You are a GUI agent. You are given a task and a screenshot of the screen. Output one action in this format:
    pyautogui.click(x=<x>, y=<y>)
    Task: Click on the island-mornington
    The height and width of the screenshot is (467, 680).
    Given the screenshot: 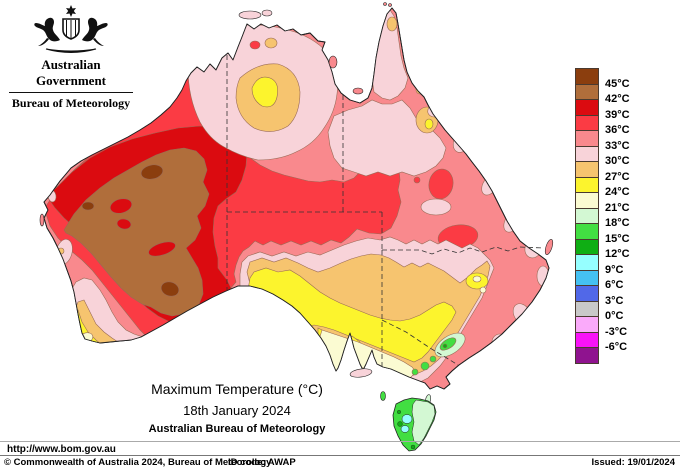 What is the action you would take?
    pyautogui.click(x=358, y=91)
    